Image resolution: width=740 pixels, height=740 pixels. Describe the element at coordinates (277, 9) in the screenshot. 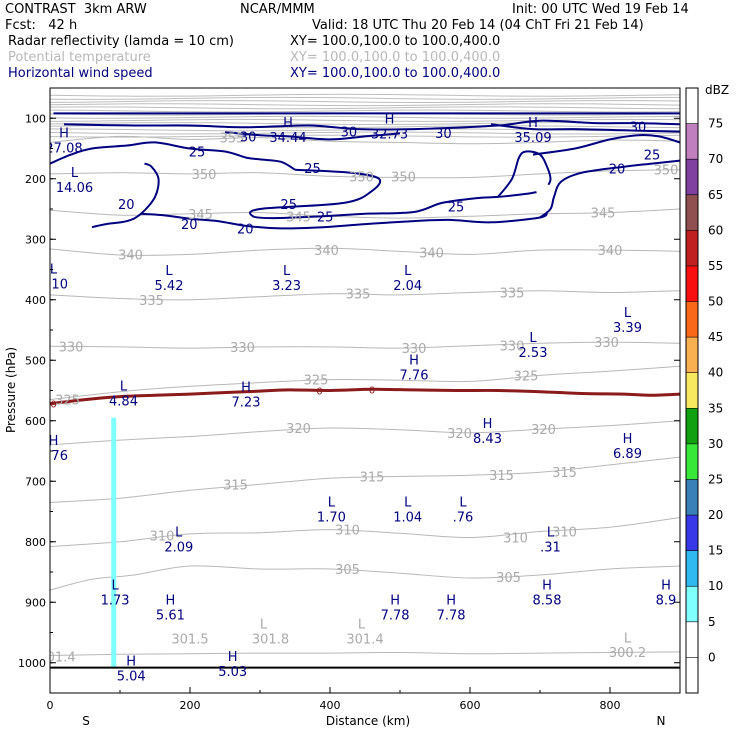

I see `header-center: NCAR/MMM` at that location.